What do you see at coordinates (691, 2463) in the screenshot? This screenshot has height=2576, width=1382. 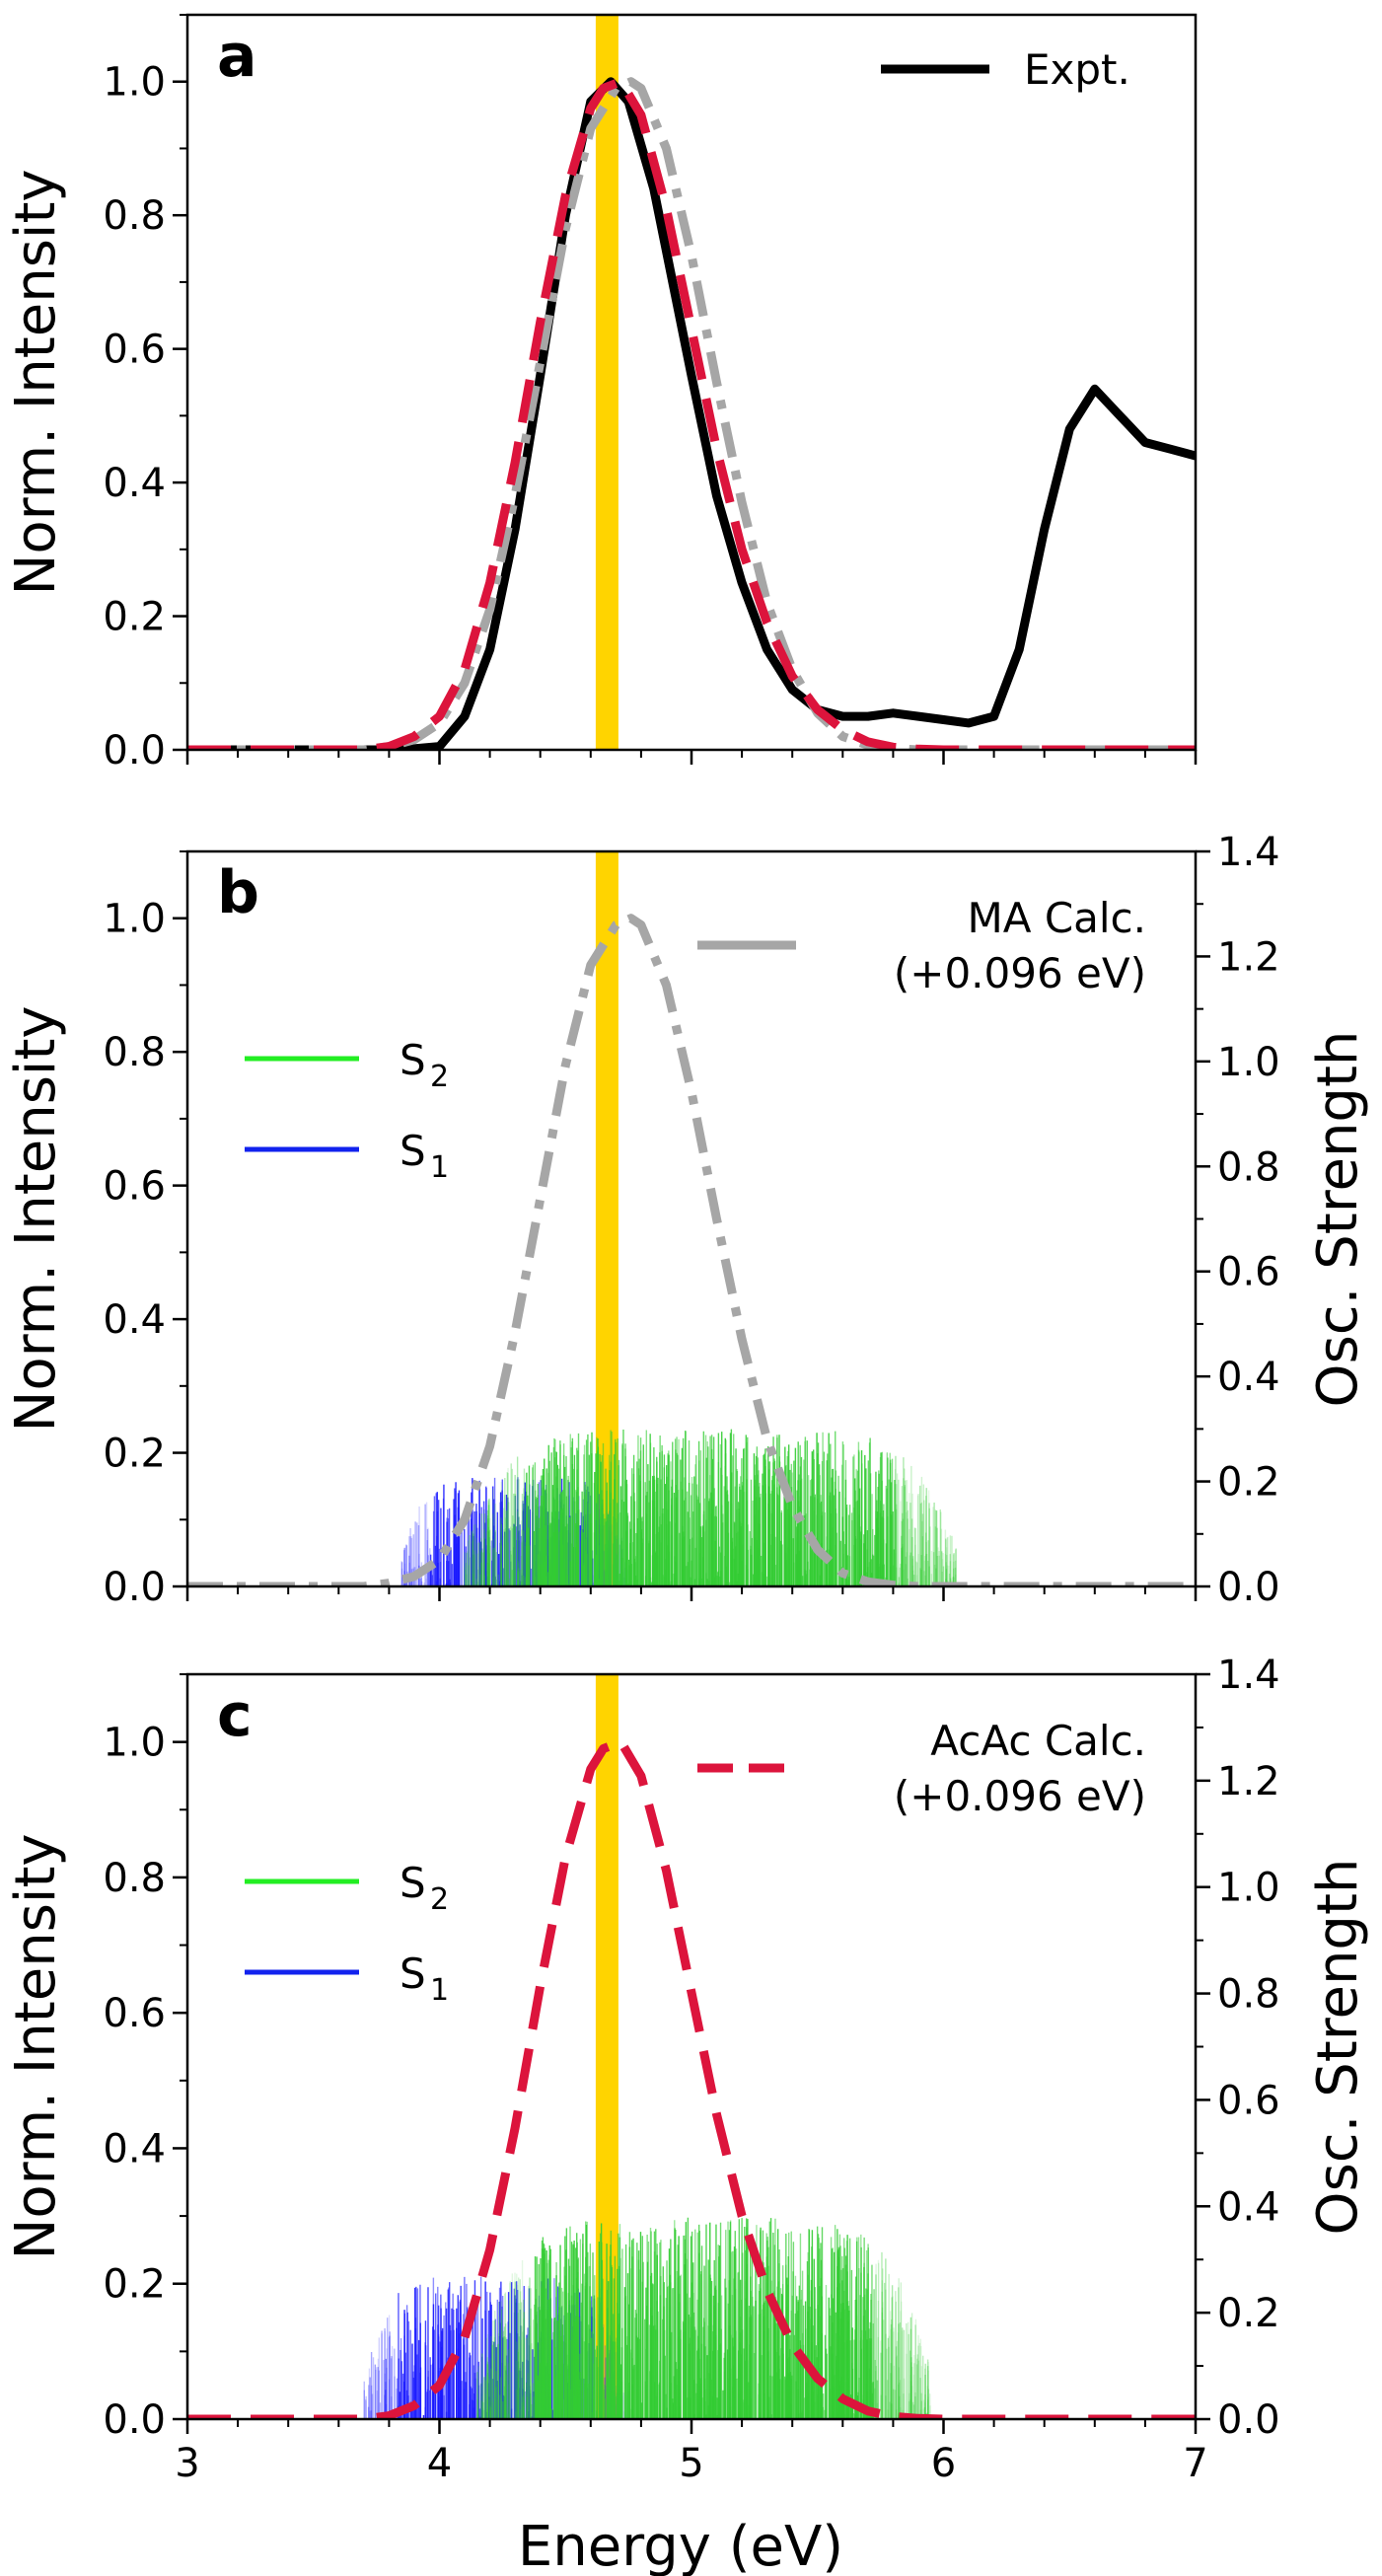 I see `x-tick-label: 5` at bounding box center [691, 2463].